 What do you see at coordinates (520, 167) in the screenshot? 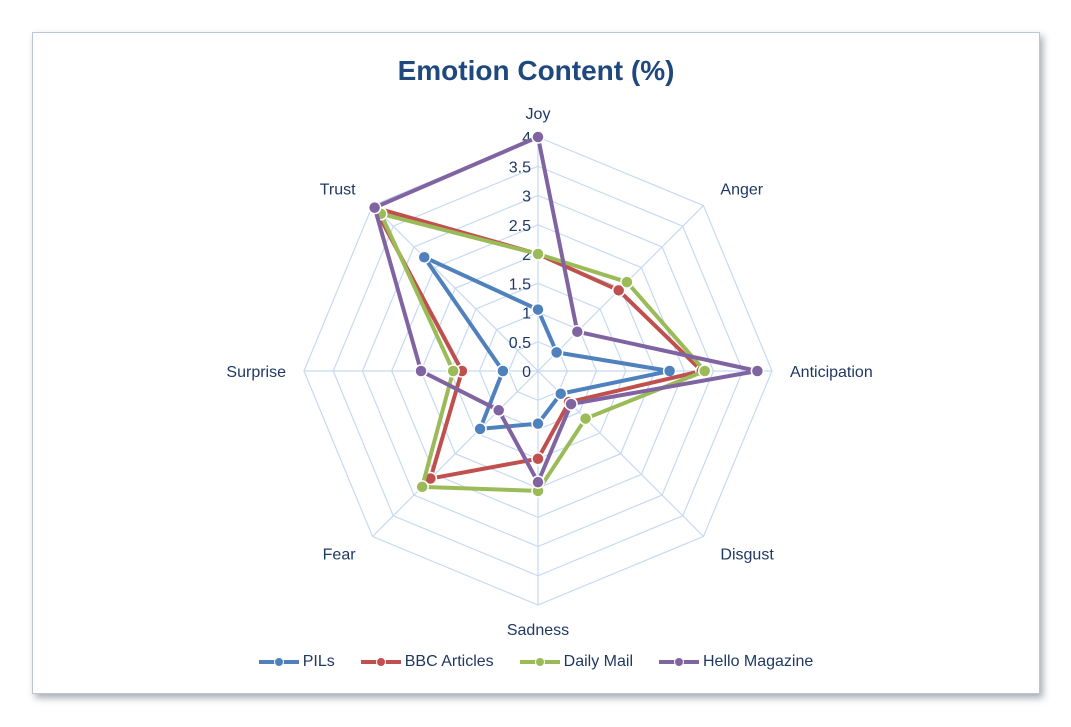
I see `tick-label: 3.5` at bounding box center [520, 167].